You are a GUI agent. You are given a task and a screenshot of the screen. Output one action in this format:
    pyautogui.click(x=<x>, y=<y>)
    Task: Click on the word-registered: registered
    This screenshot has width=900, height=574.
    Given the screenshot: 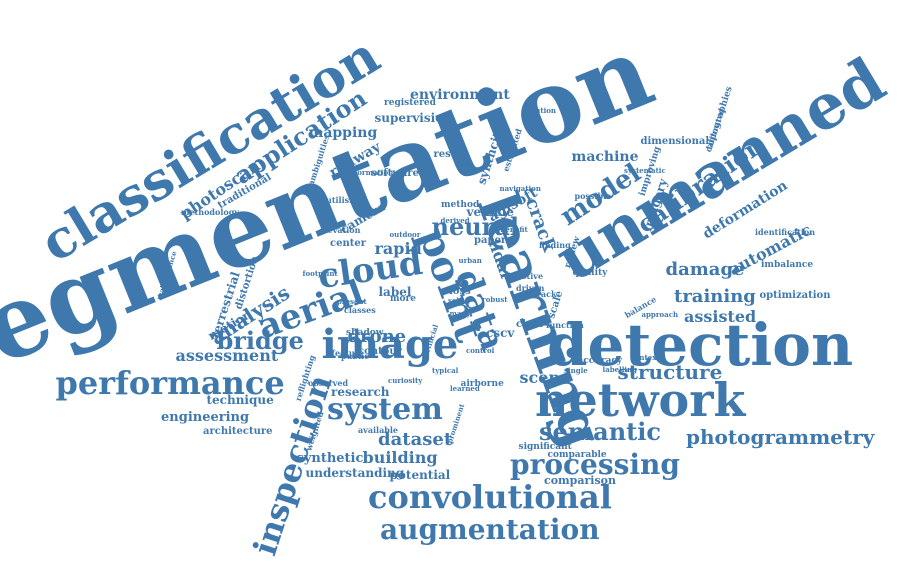 What is the action you would take?
    pyautogui.click(x=410, y=102)
    